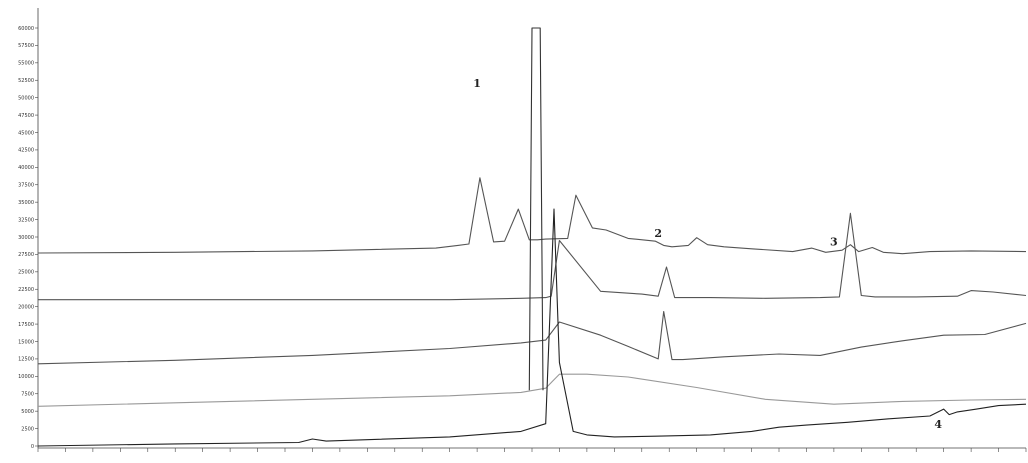 The width and height of the screenshot is (1028, 463). Describe the element at coordinates (26, 151) in the screenshot. I see `y-tick-label: 42500` at that location.